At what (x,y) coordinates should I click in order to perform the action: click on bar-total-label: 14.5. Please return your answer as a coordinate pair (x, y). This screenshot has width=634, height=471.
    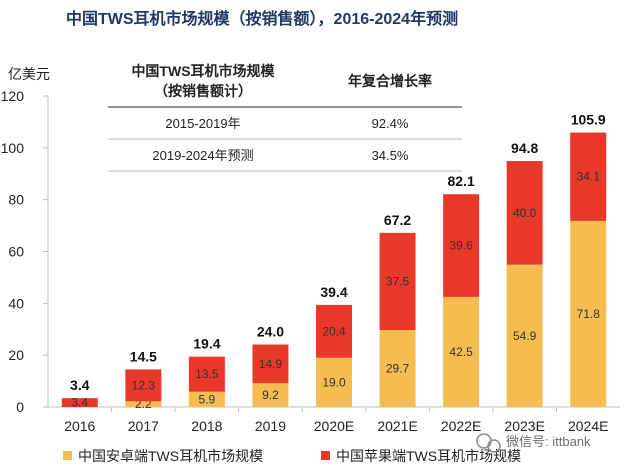
    Looking at the image, I should click on (143, 356).